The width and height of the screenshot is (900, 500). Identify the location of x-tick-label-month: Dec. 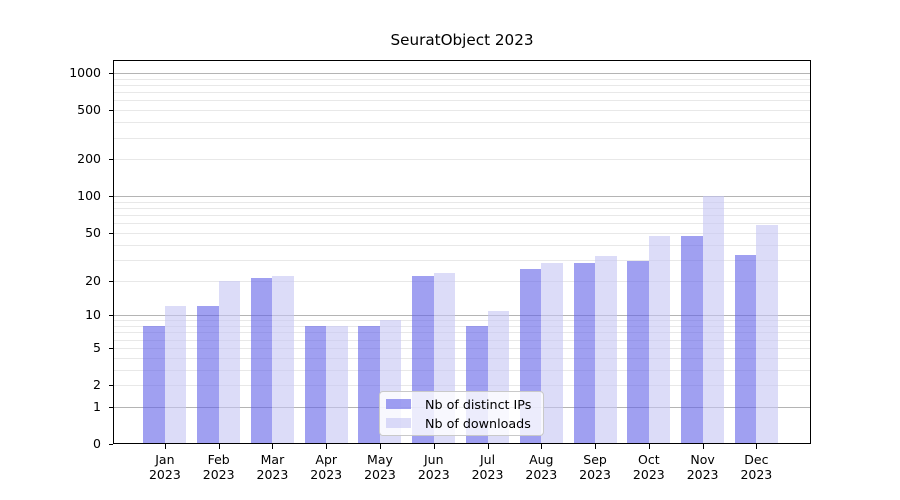
(756, 459).